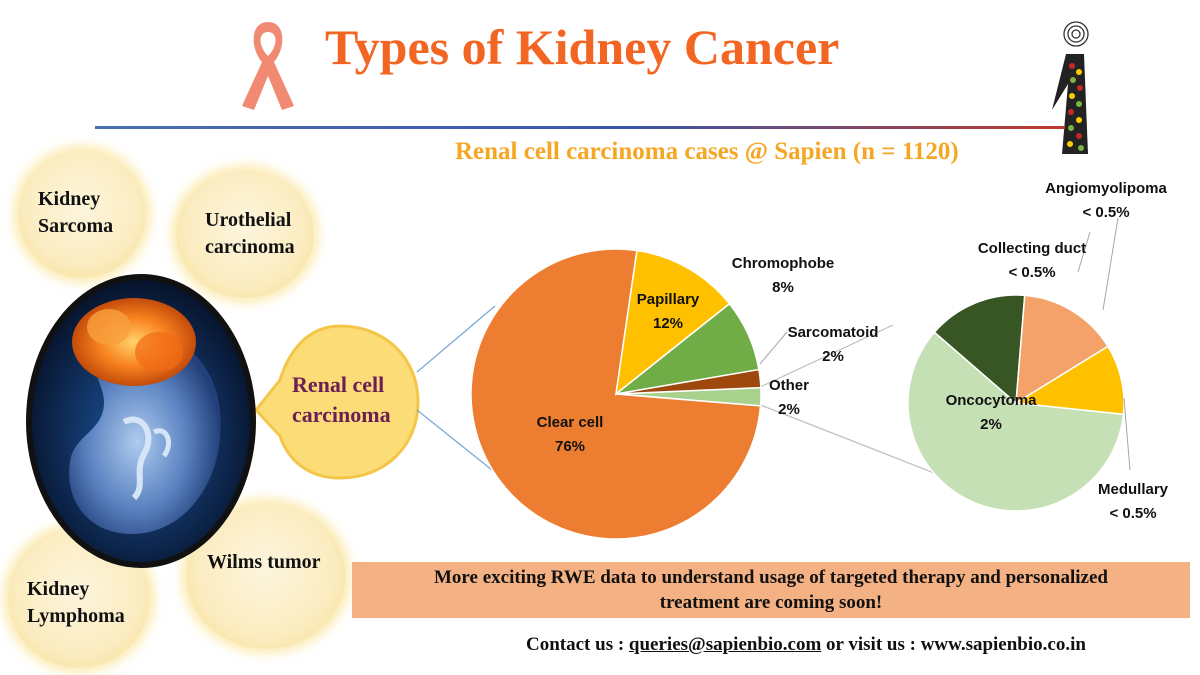  Describe the element at coordinates (1070, 87) in the screenshot. I see `sapien-logo` at that location.